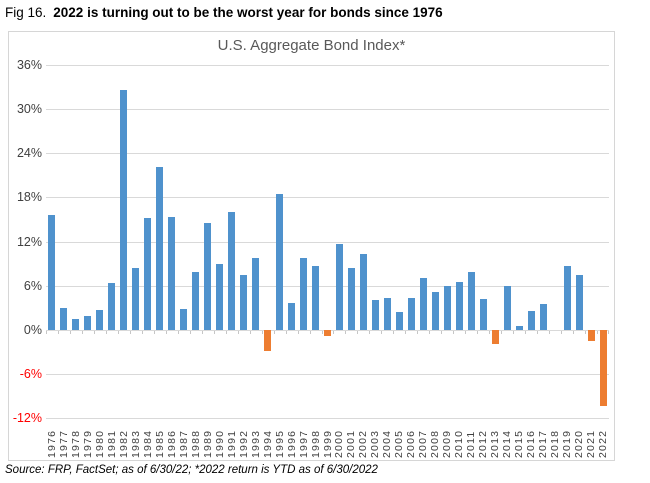  What do you see at coordinates (303, 443) in the screenshot?
I see `x-axis-label-1997: 1997` at bounding box center [303, 443].